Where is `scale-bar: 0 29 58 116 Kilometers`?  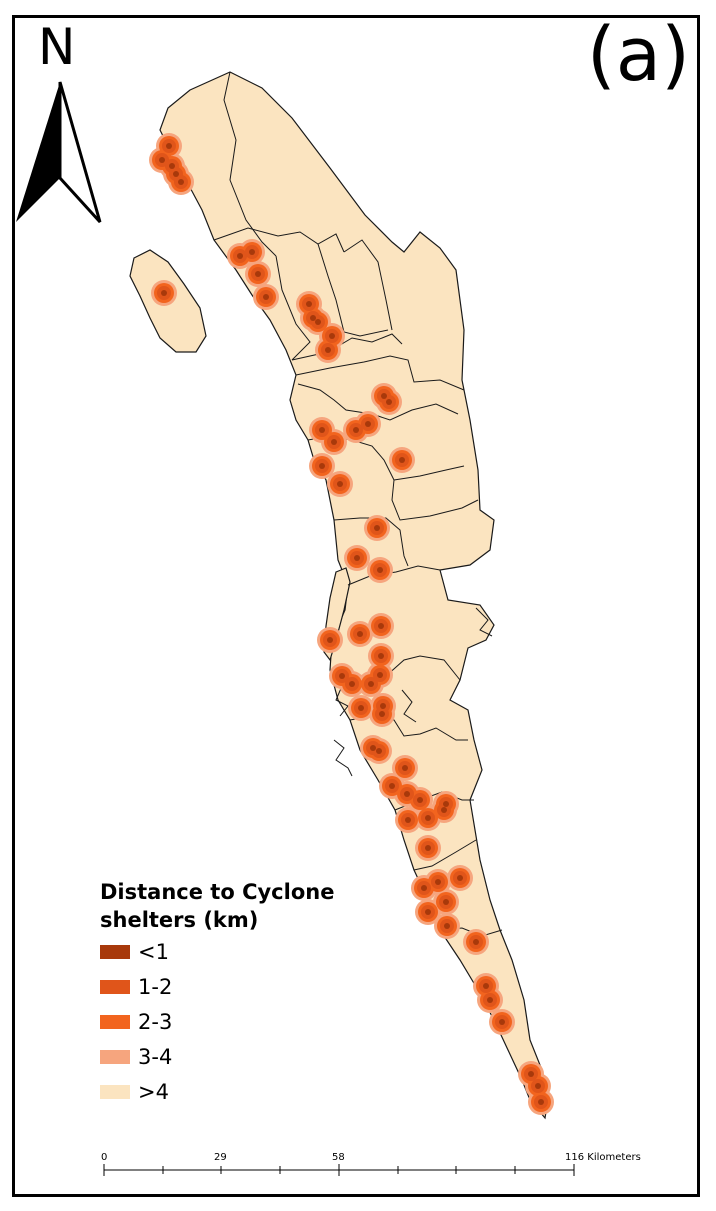
scale-bar: 0 29 58 116 Kilometers is located at coordinates (371, 1164).